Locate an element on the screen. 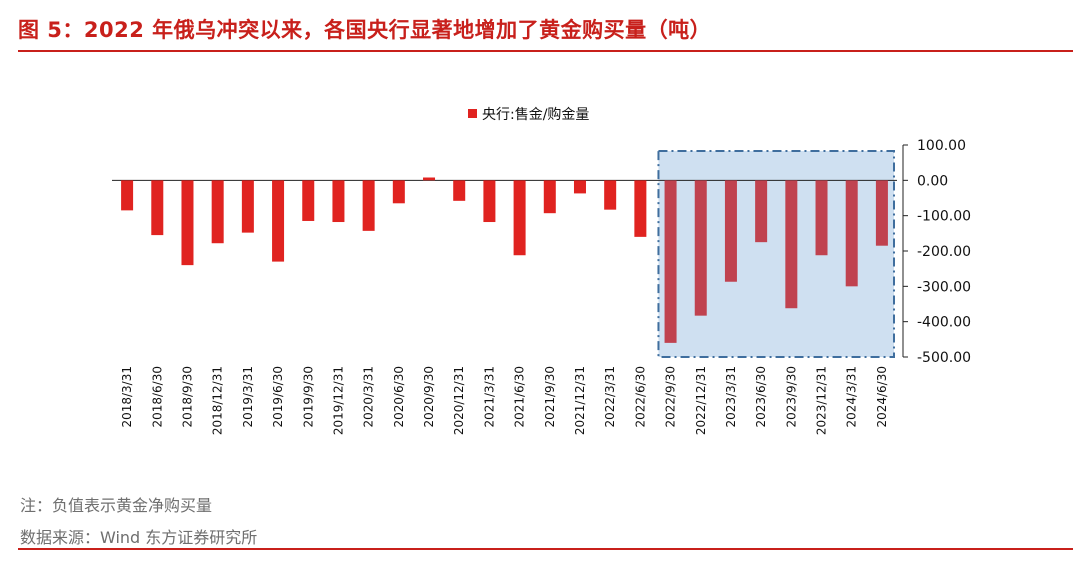 The width and height of the screenshot is (1080, 563). x-tick-label: 2021/9/30 is located at coordinates (550, 397).